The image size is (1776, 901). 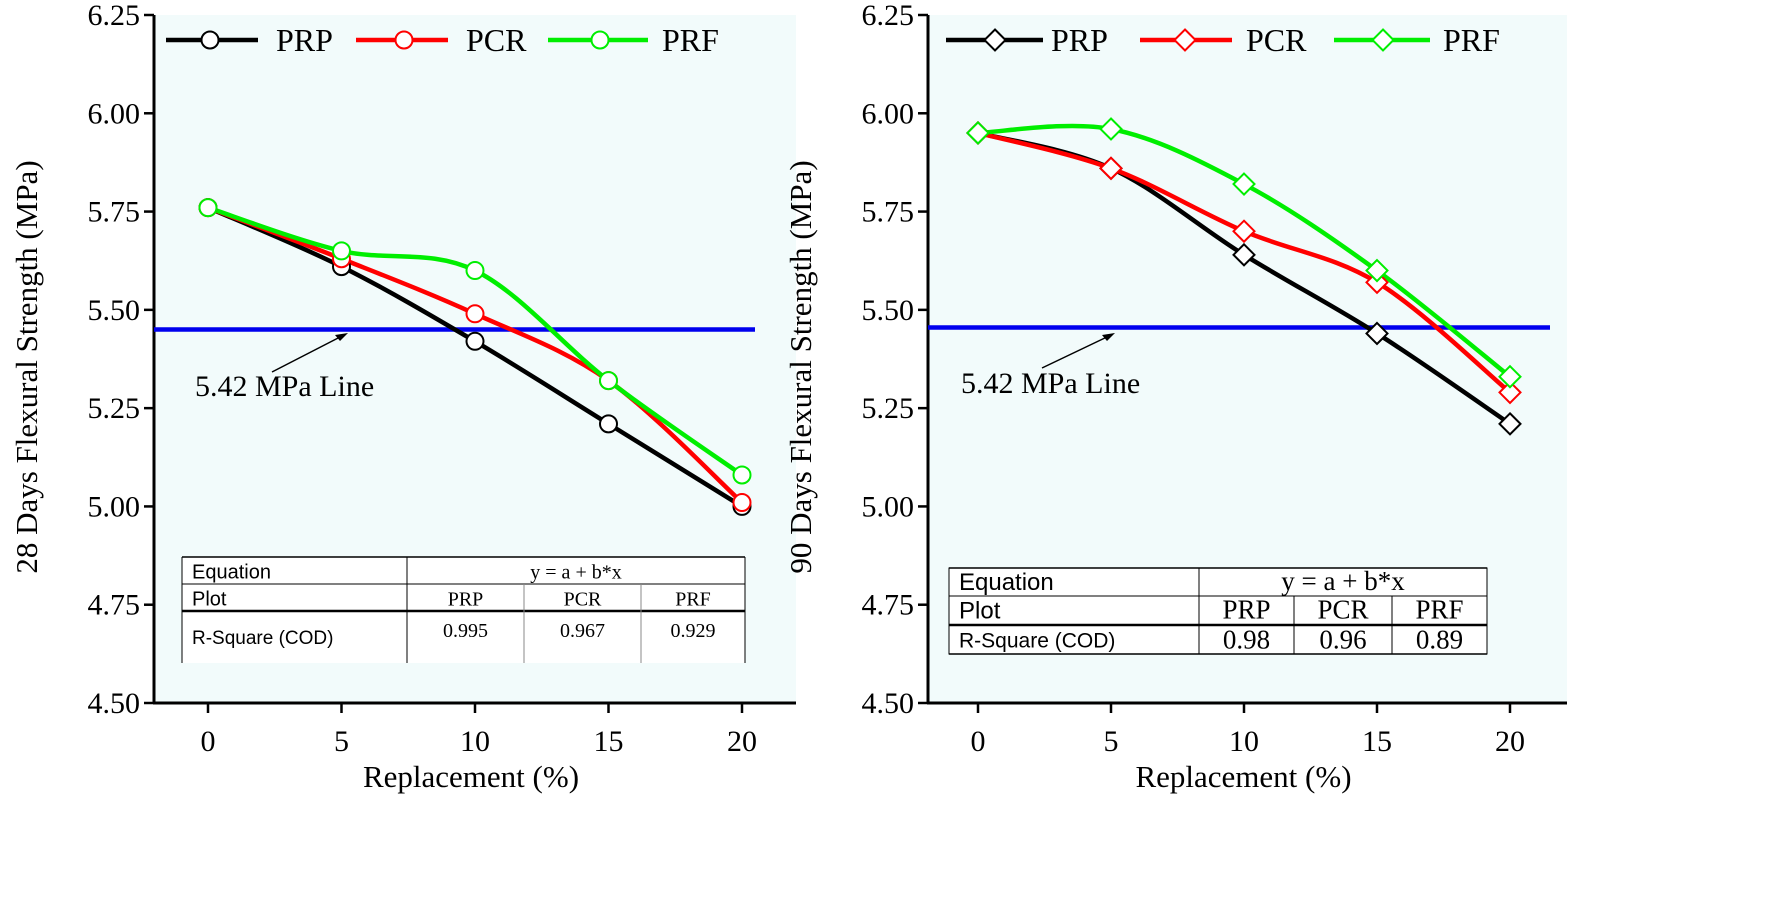 What do you see at coordinates (1246, 640) in the screenshot?
I see `table-r2-value: 0.98` at bounding box center [1246, 640].